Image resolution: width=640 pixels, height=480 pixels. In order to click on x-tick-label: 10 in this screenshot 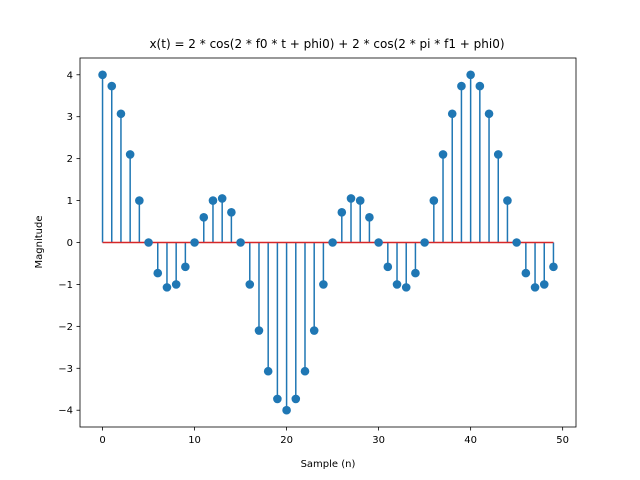, I will do `click(194, 440)`.